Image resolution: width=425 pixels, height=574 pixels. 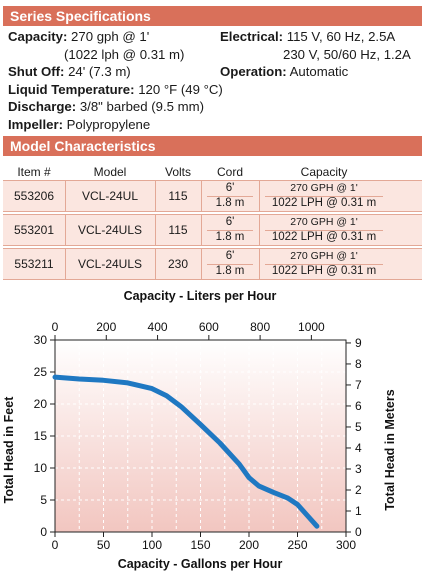 I want to click on x2-tick-label: 400, so click(x=158, y=327).